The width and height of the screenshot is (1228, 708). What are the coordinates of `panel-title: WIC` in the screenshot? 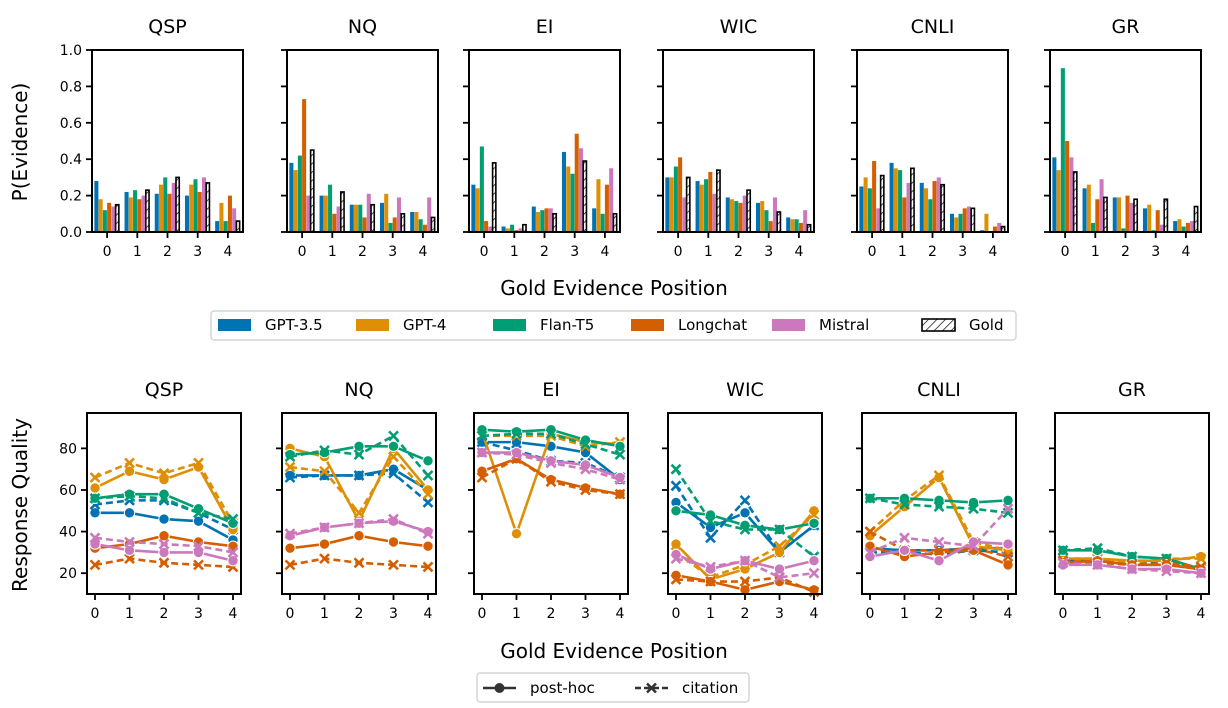 It's located at (745, 390).